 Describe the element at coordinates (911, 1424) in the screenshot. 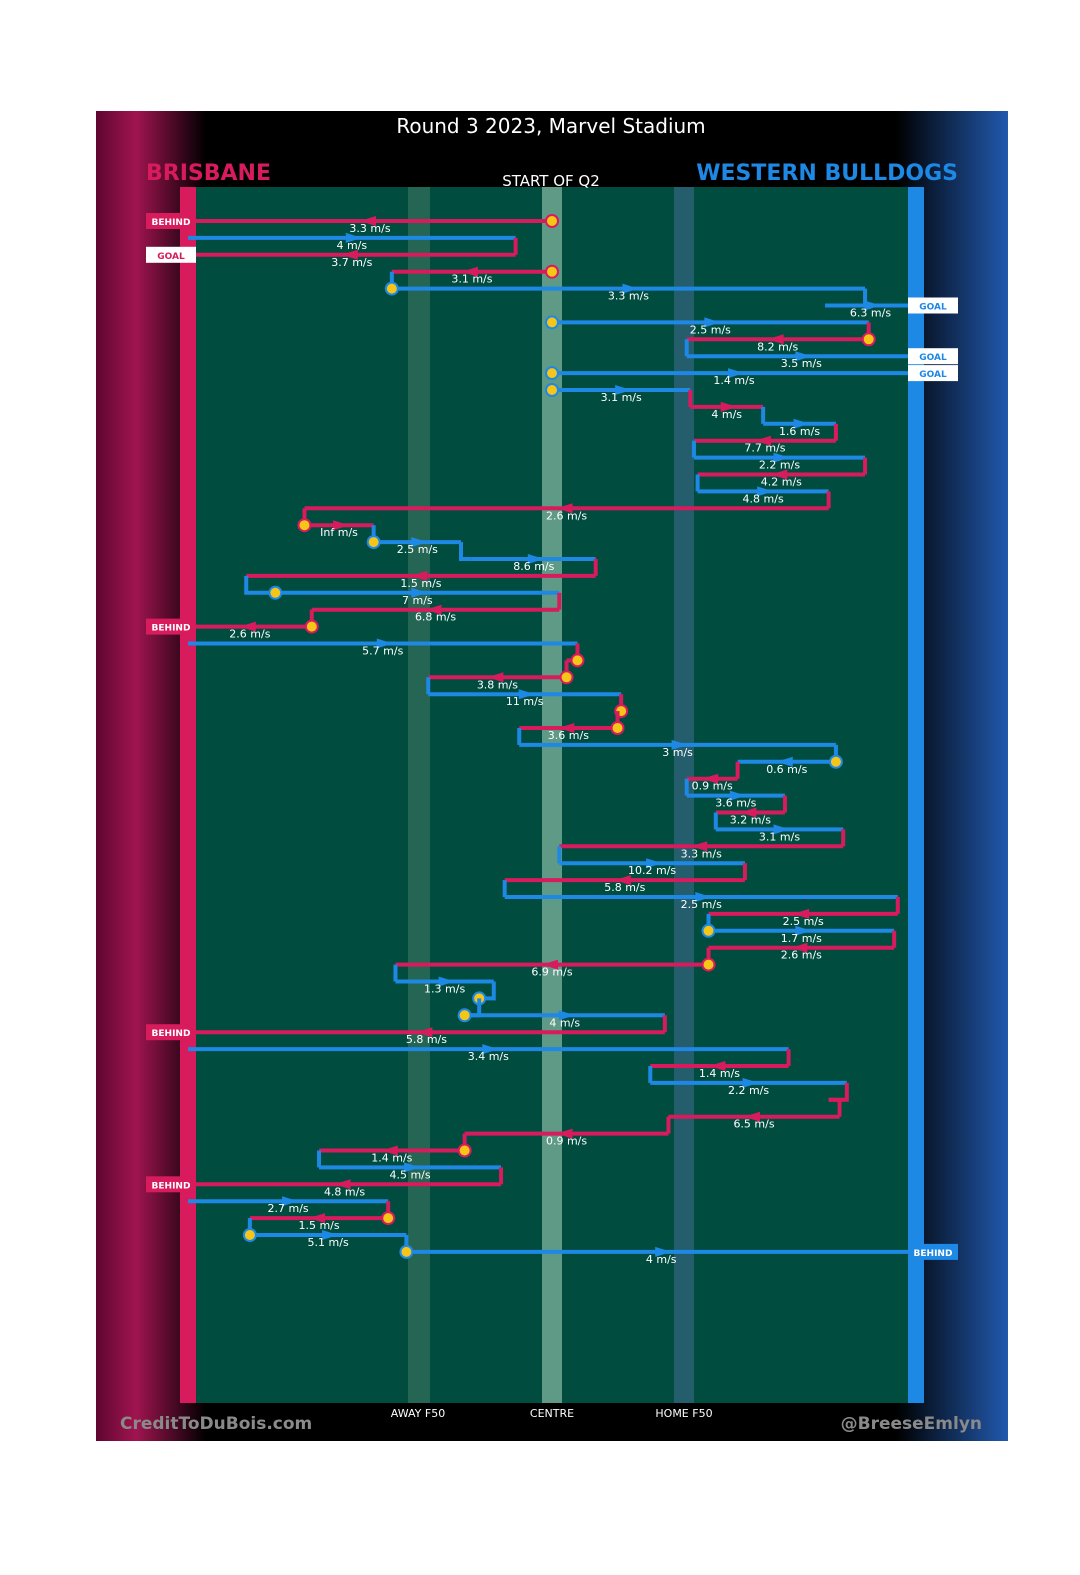

I see `credit-right: @BreeseEmlyn` at that location.